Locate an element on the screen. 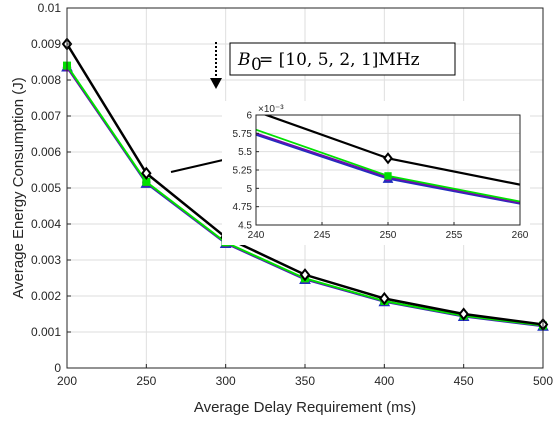 The width and height of the screenshot is (559, 422). annotation-value: = [10, 5, 2, 1]MHz is located at coordinates (339, 60).